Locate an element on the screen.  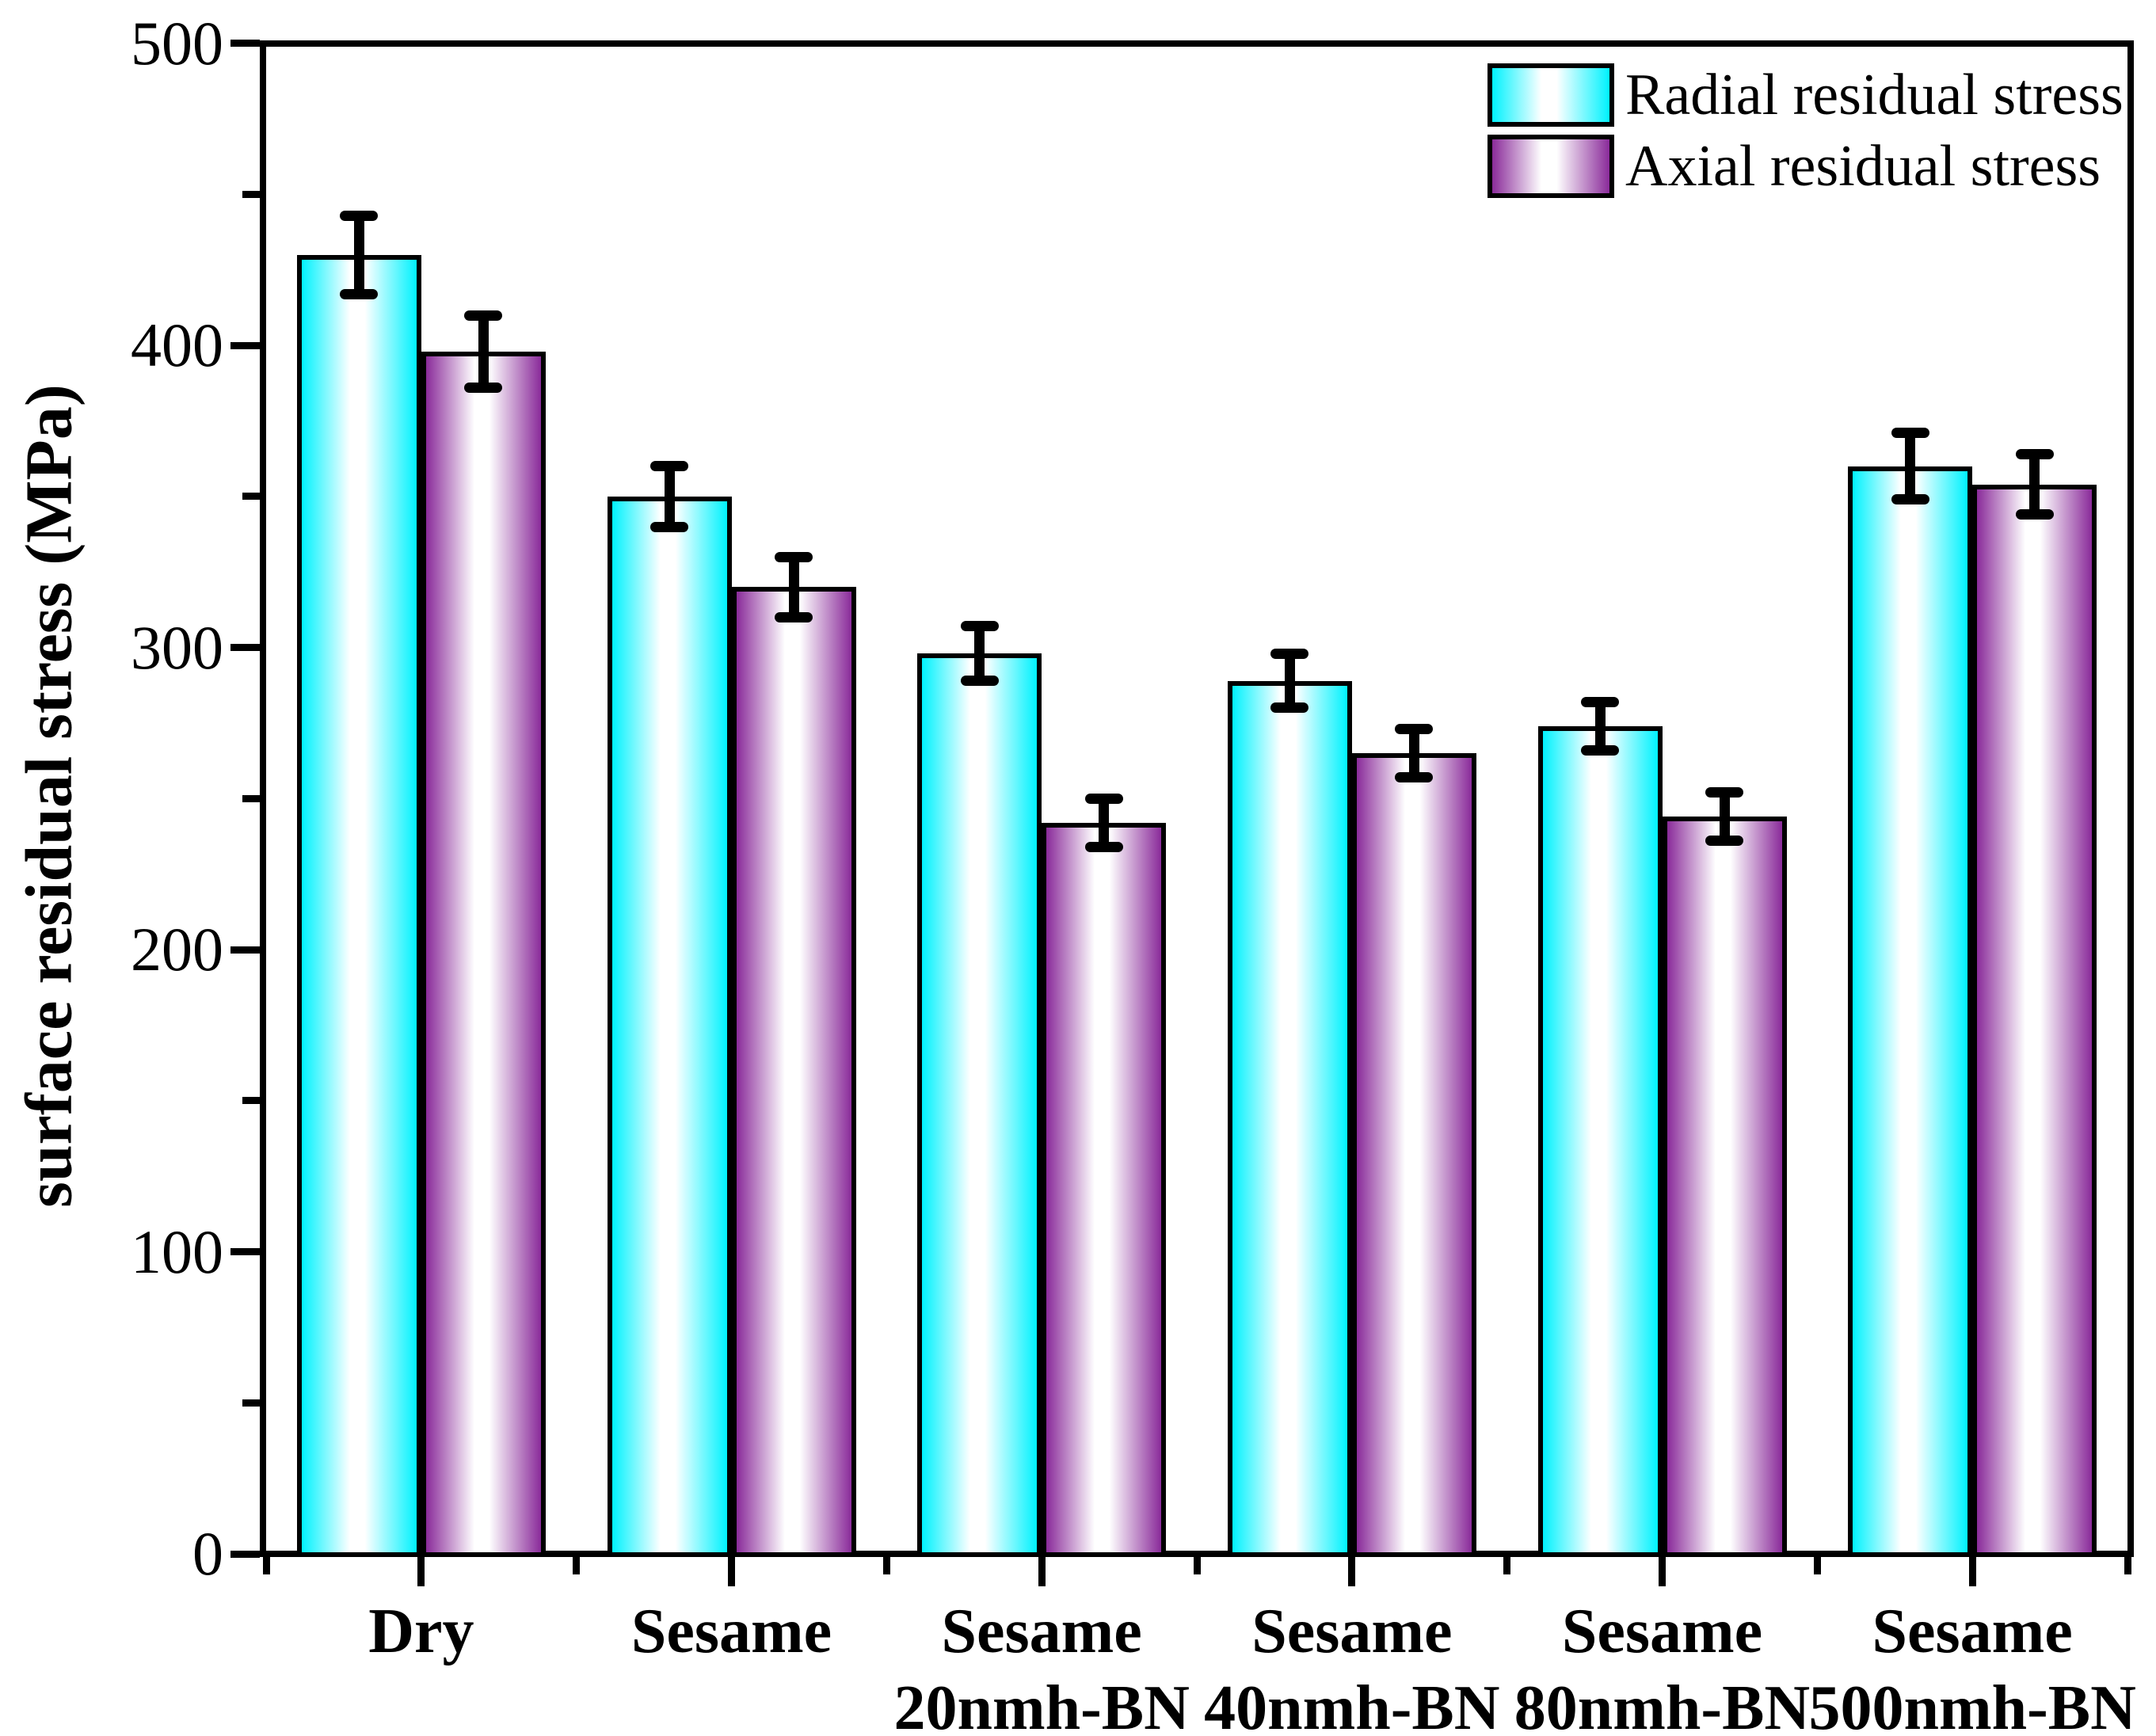
x-category-label: Sesame is located at coordinates (732, 1631).